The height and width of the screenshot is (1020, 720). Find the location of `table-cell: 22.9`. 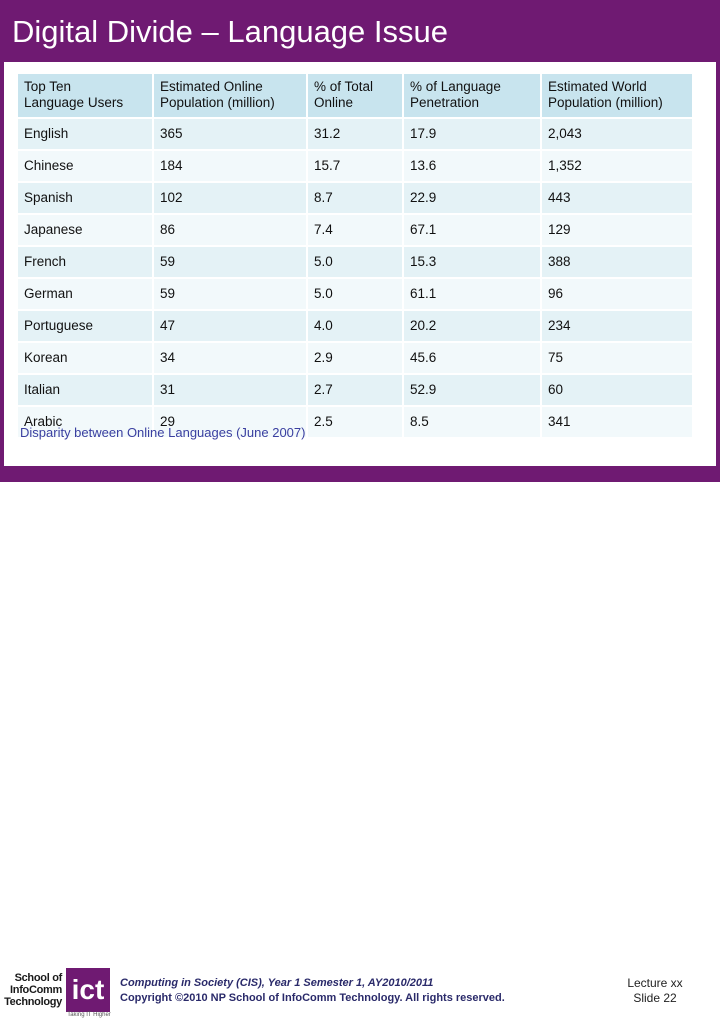

table-cell: 22.9 is located at coordinates (472, 198).